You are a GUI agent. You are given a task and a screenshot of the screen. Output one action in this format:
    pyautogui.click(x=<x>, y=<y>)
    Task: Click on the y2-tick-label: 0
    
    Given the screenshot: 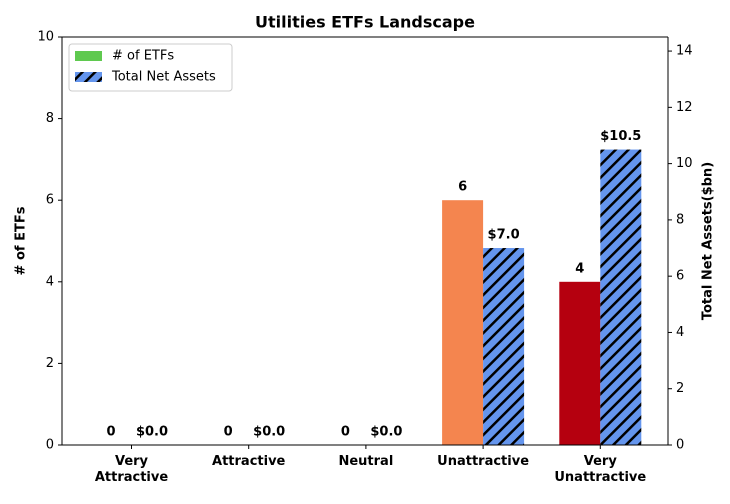 What is the action you would take?
    pyautogui.click(x=680, y=445)
    